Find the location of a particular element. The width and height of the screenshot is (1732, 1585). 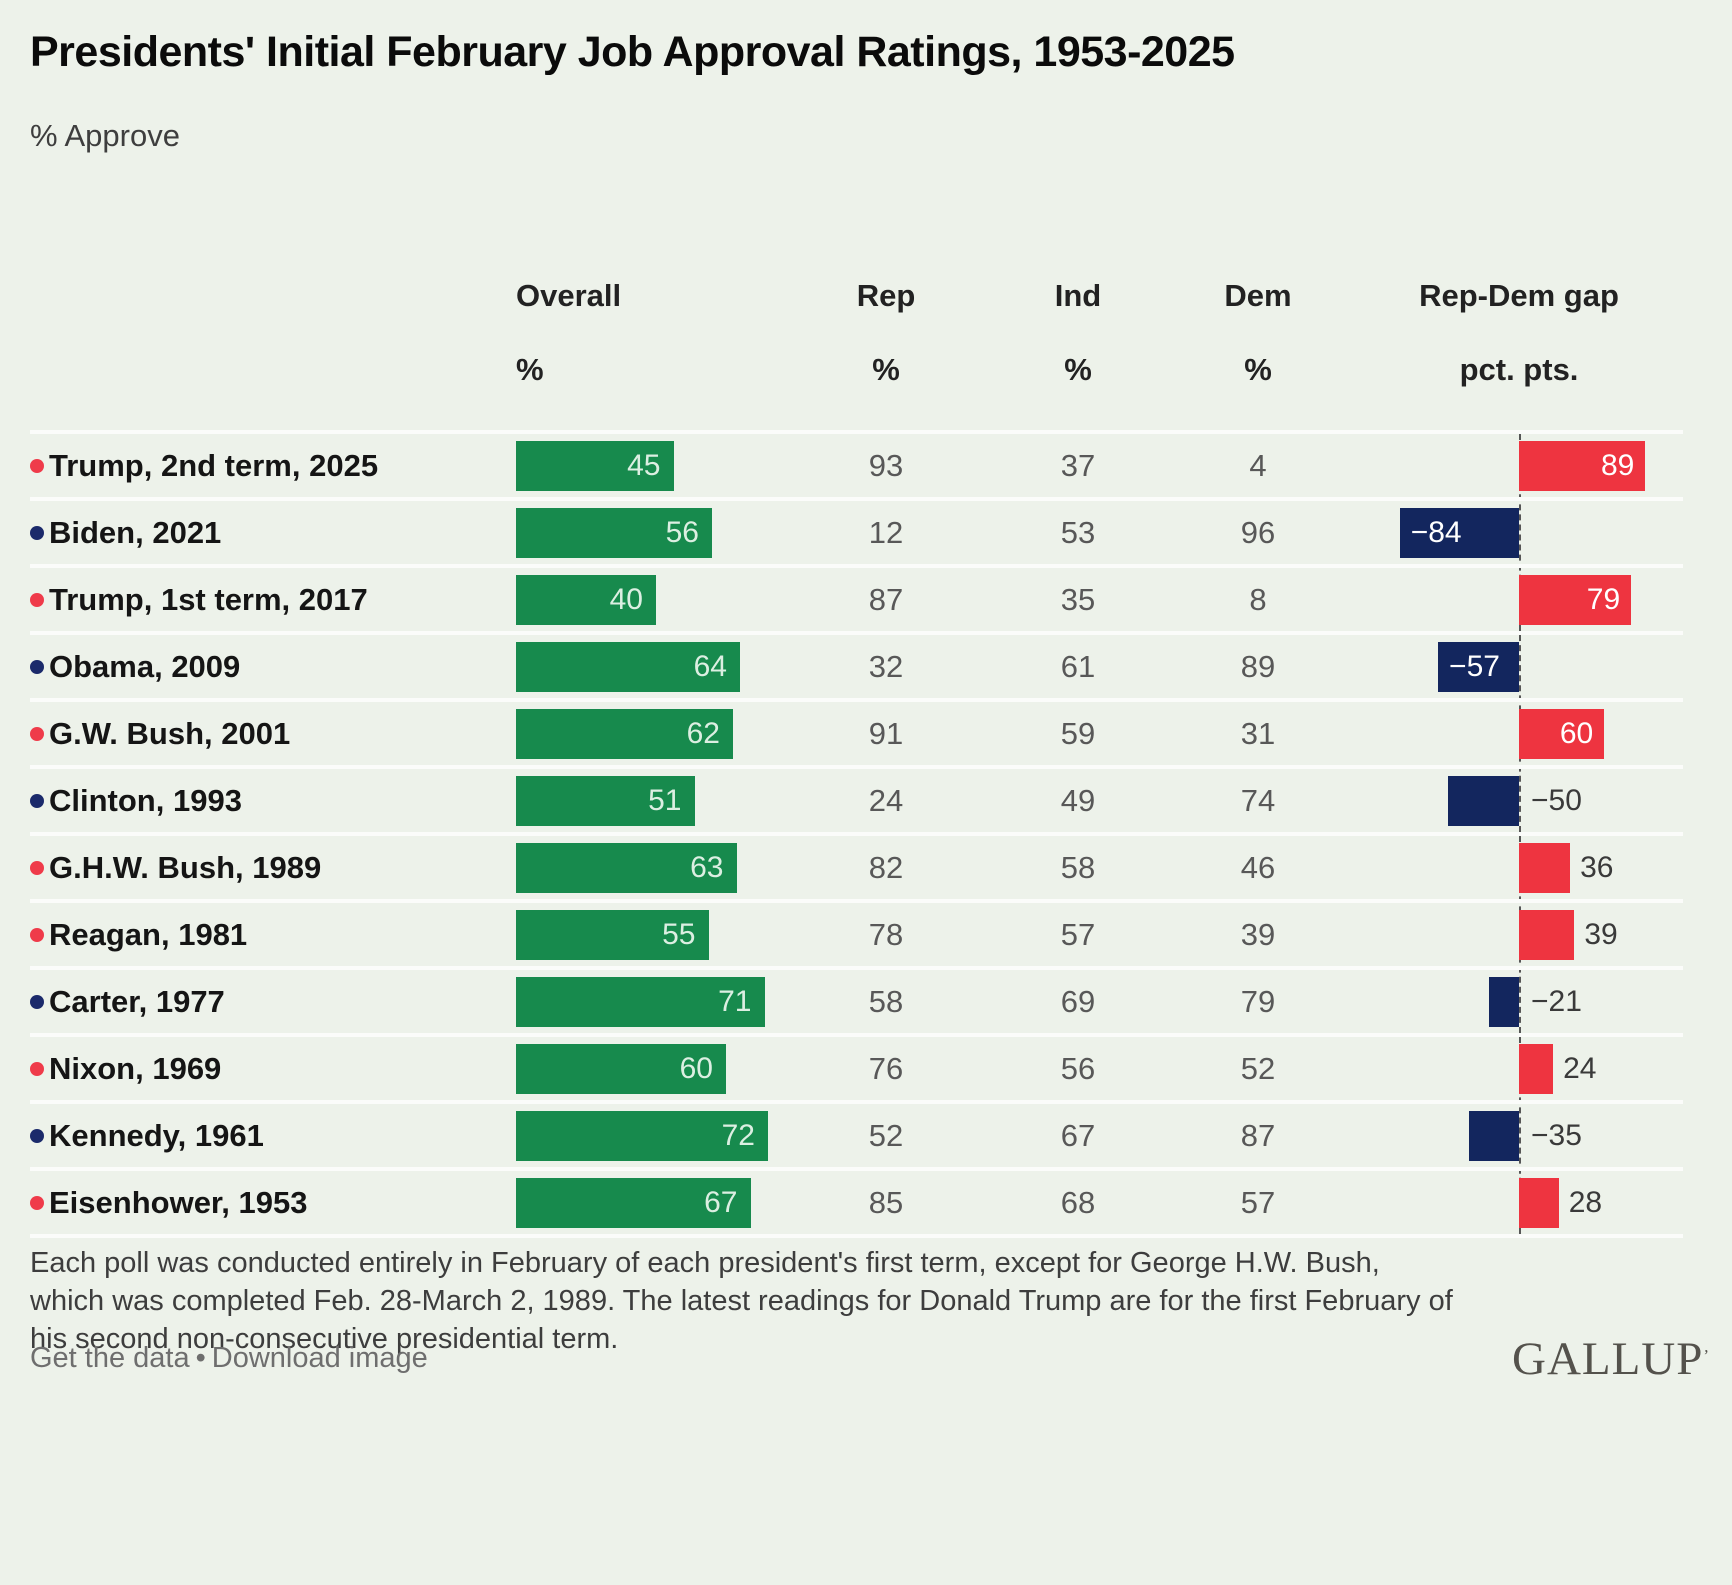

rep-value: 85 is located at coordinates (886, 1202).